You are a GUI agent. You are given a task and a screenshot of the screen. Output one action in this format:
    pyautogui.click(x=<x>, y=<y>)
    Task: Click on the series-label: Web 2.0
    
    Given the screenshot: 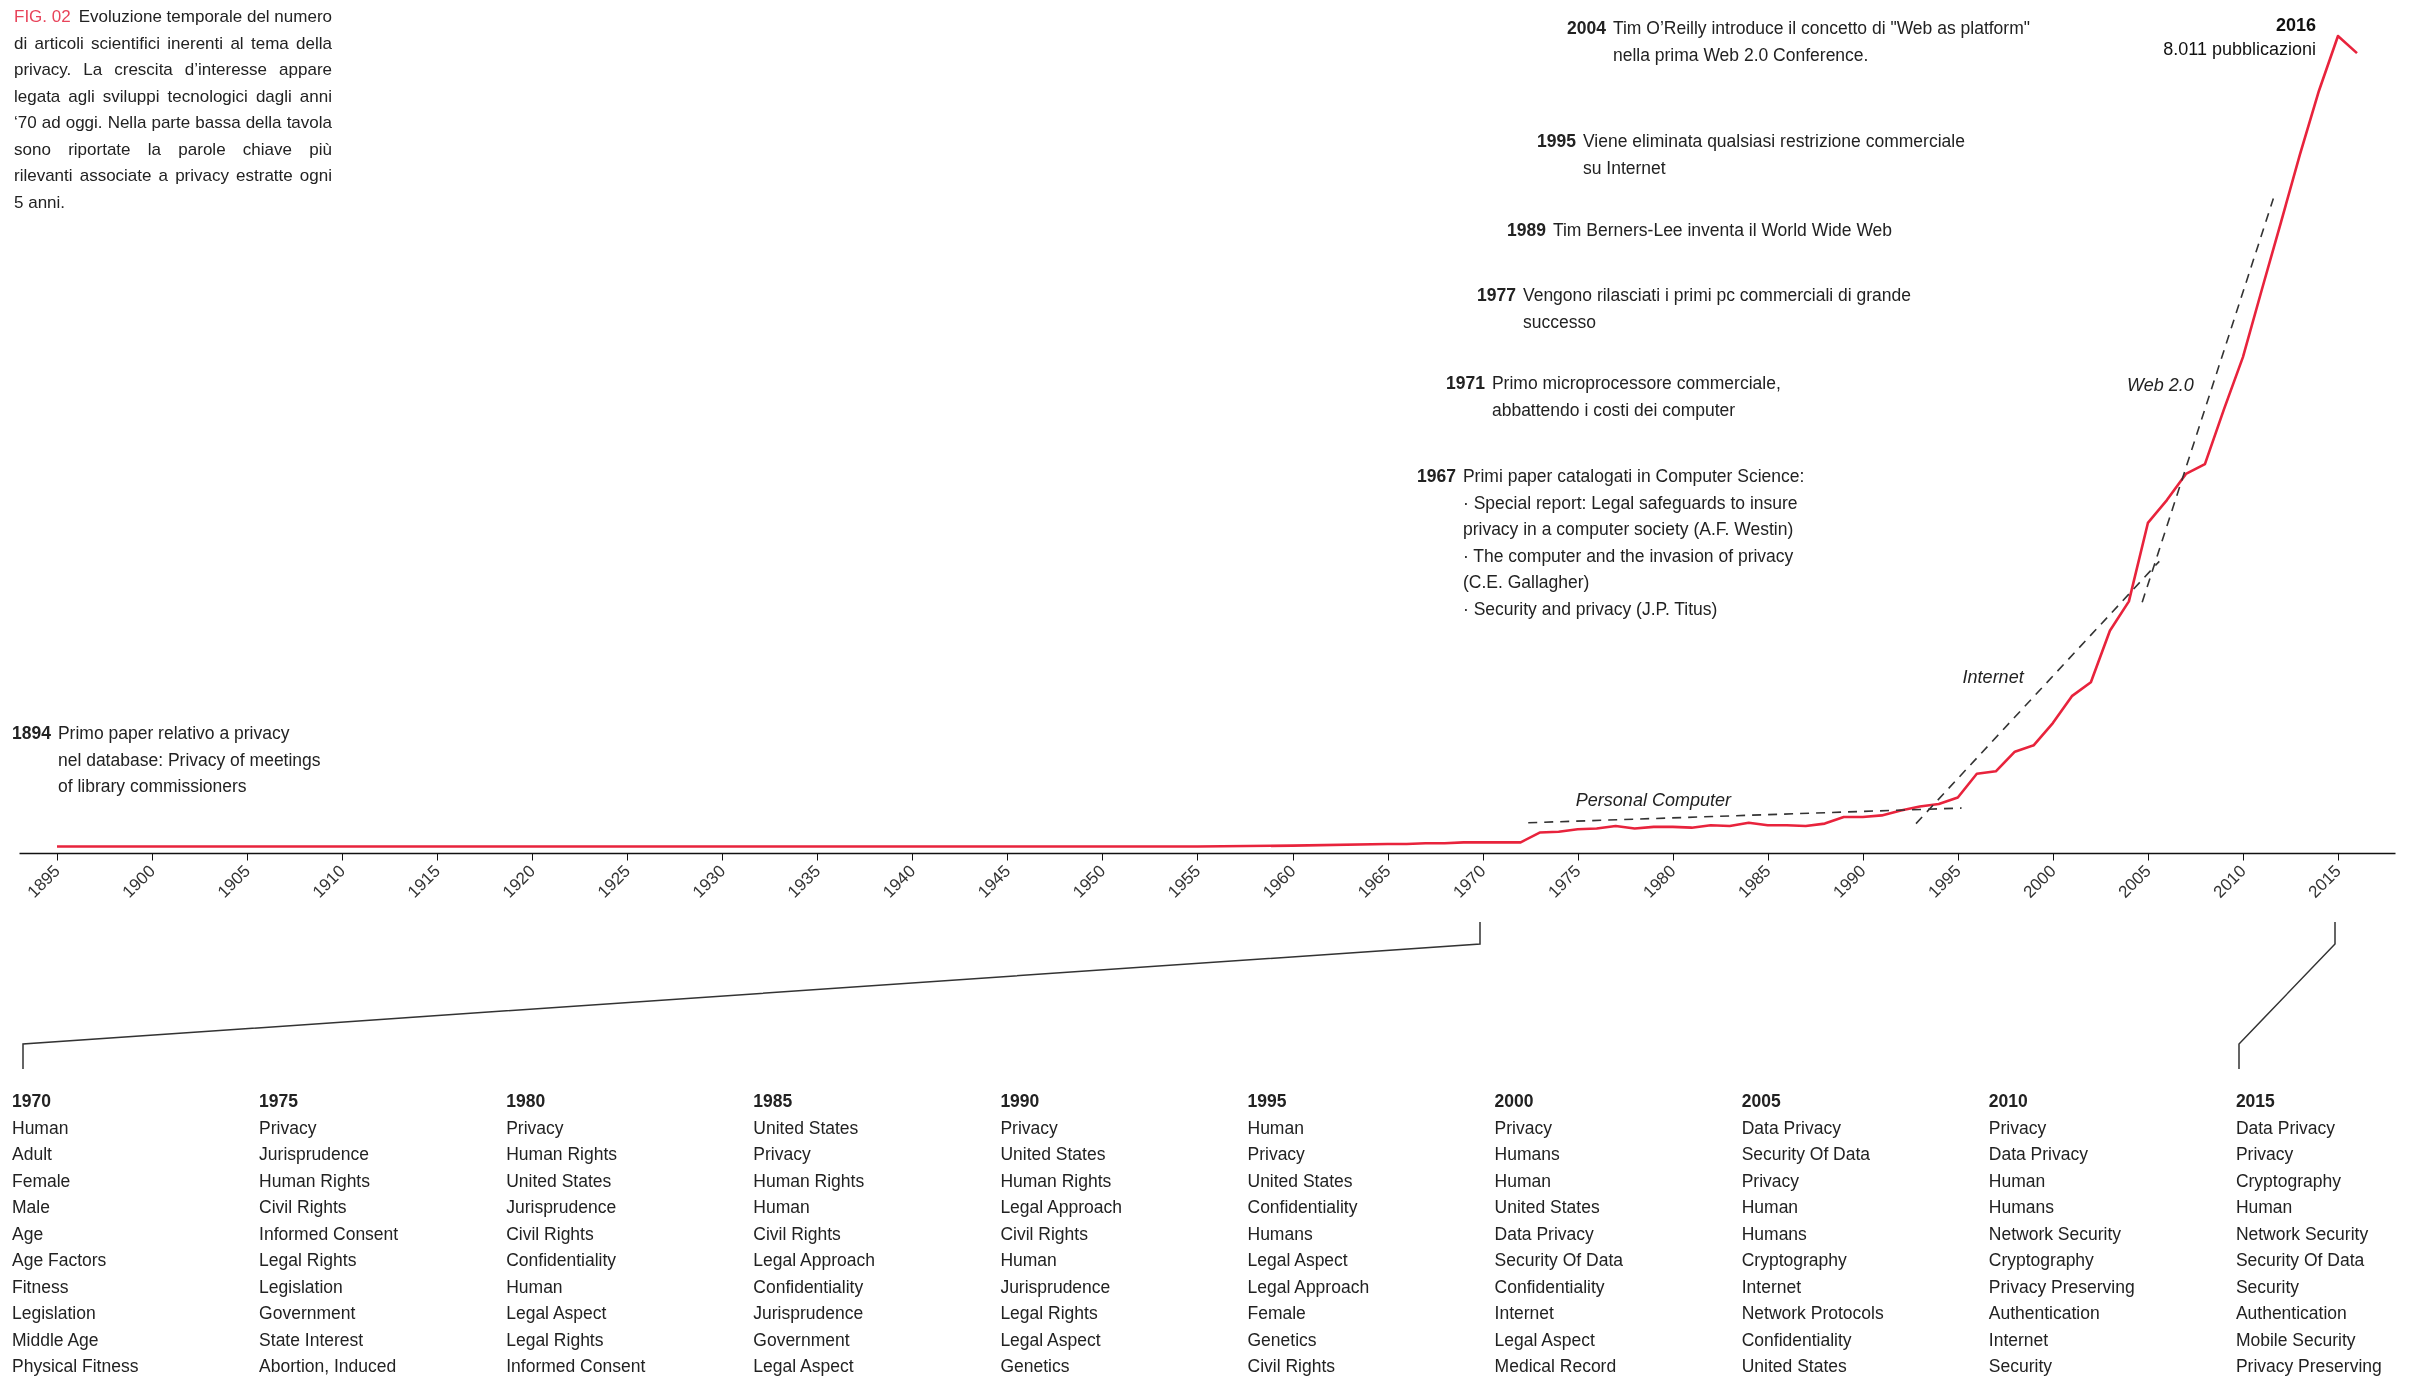 What is the action you would take?
    pyautogui.click(x=2160, y=385)
    